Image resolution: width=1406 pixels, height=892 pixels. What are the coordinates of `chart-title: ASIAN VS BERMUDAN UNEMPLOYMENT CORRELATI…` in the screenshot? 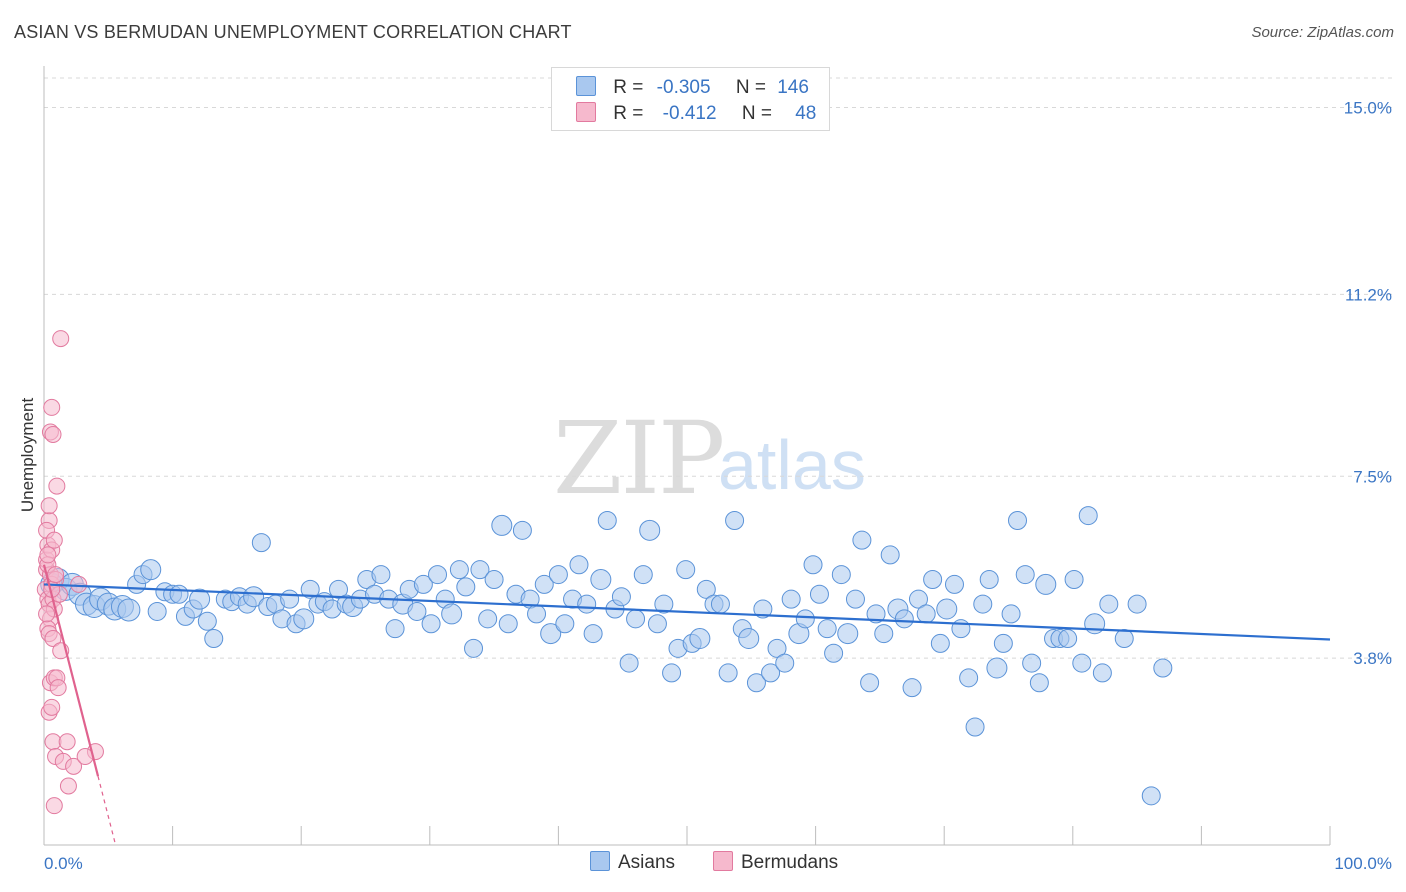 It's located at (293, 32).